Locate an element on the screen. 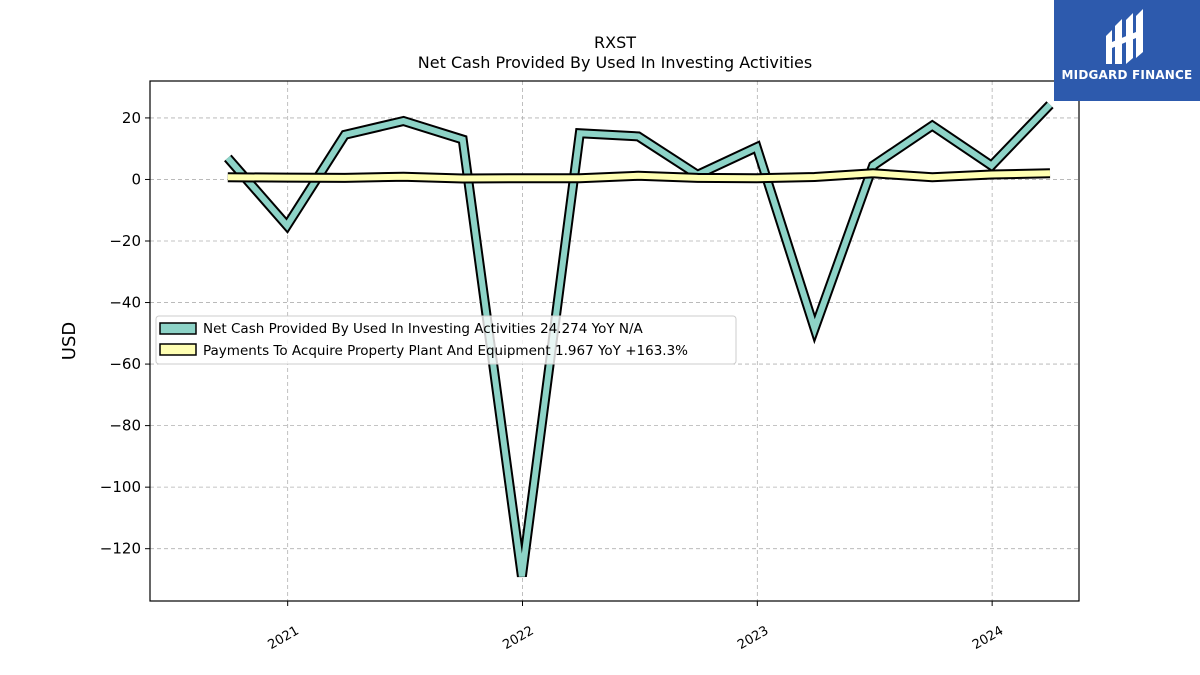  x-tick-label: 2023 is located at coordinates (753, 638).